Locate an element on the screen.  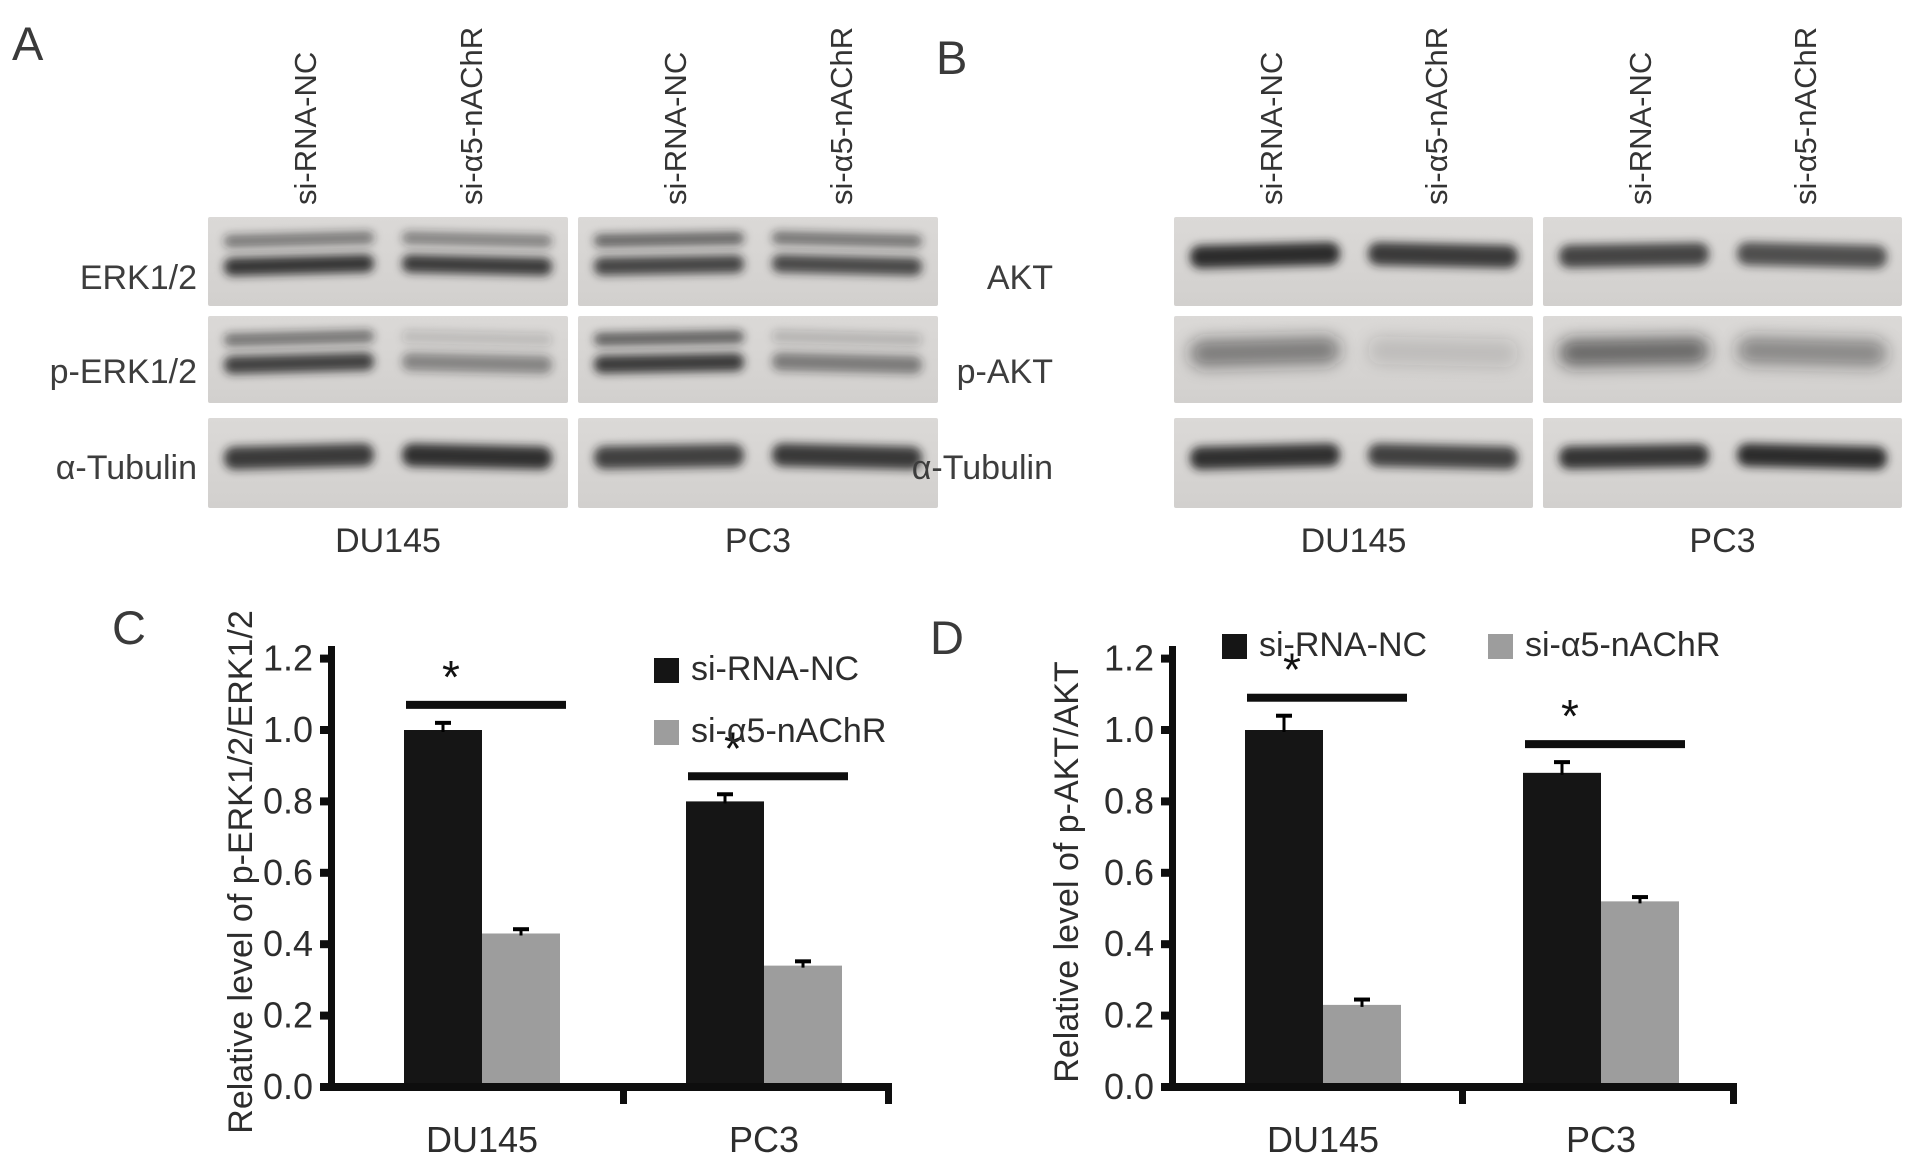
panel-d-letter: D is located at coordinates (947, 637).